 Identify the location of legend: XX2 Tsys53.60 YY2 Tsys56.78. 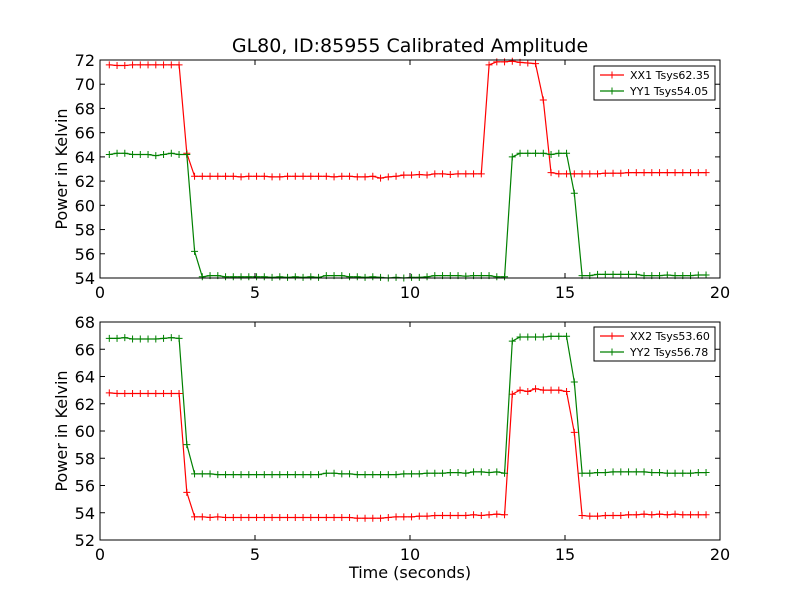
(654, 344).